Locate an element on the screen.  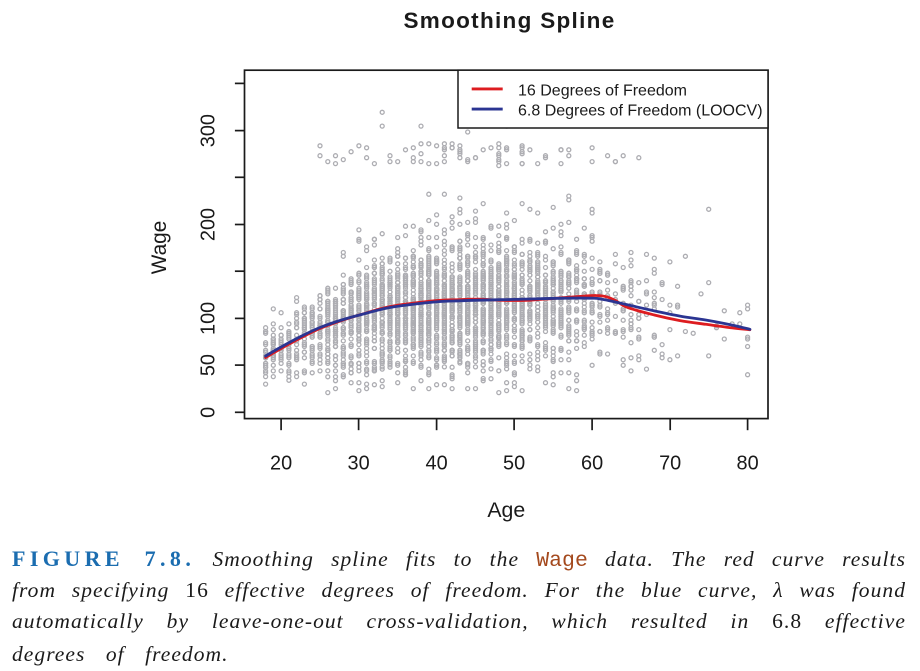
svg-text: Wage is located at coordinates (159, 248).